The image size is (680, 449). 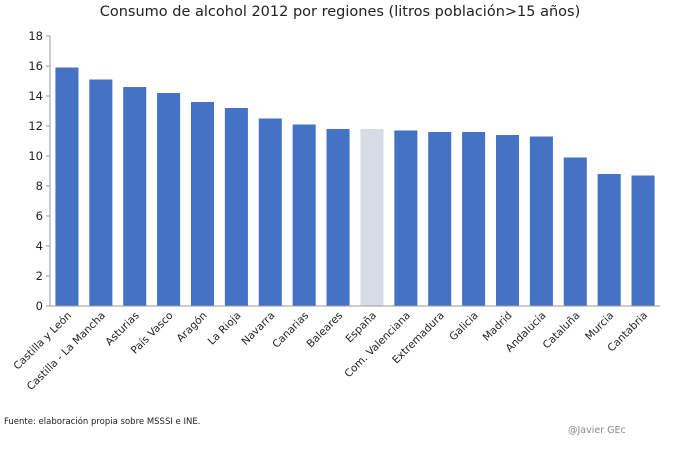 What do you see at coordinates (35, 66) in the screenshot?
I see `y-tick-label: 16` at bounding box center [35, 66].